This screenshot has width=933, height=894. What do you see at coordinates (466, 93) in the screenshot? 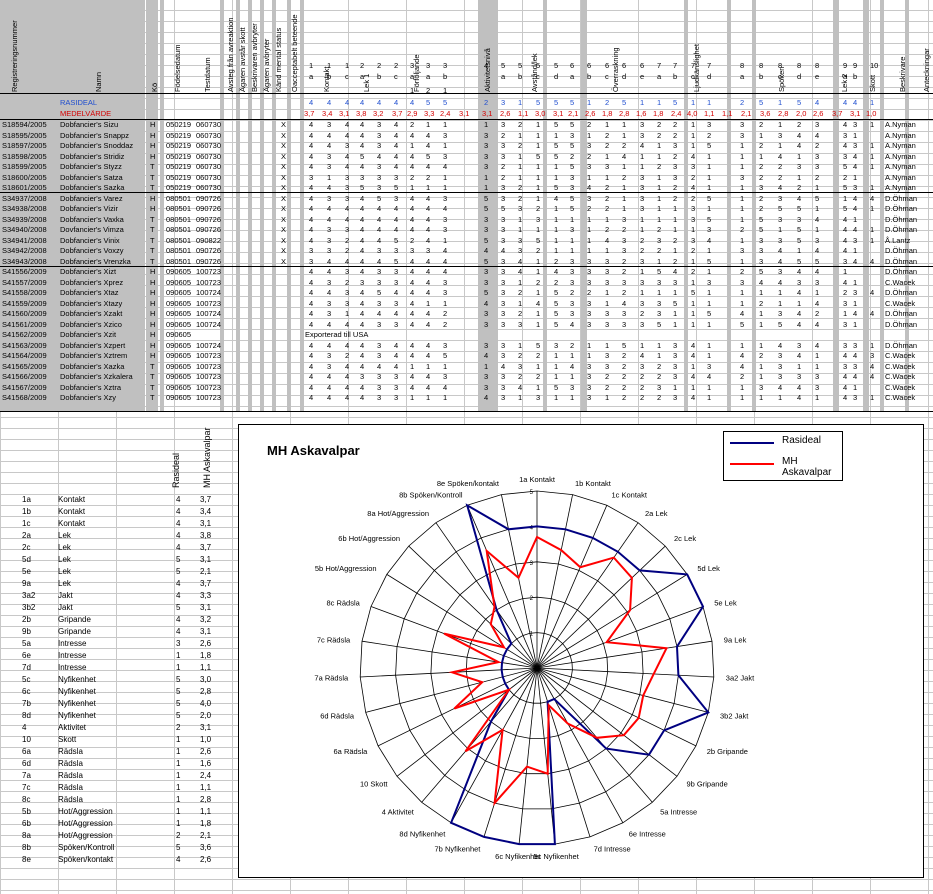
I see `header-divider` at bounding box center [466, 93].